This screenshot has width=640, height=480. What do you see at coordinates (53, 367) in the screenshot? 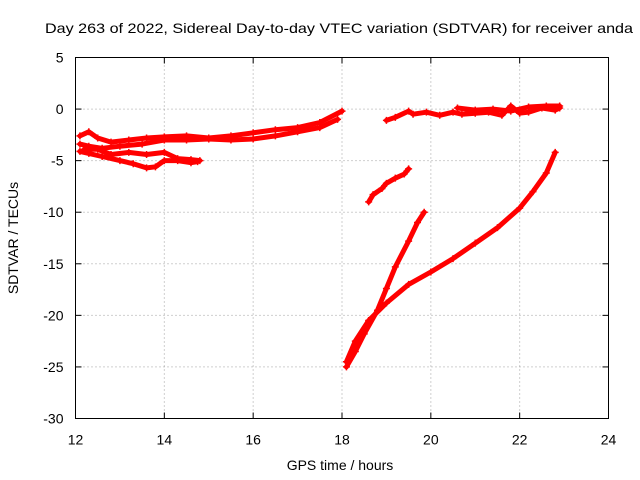
I see `y-tick-label: -25` at bounding box center [53, 367].